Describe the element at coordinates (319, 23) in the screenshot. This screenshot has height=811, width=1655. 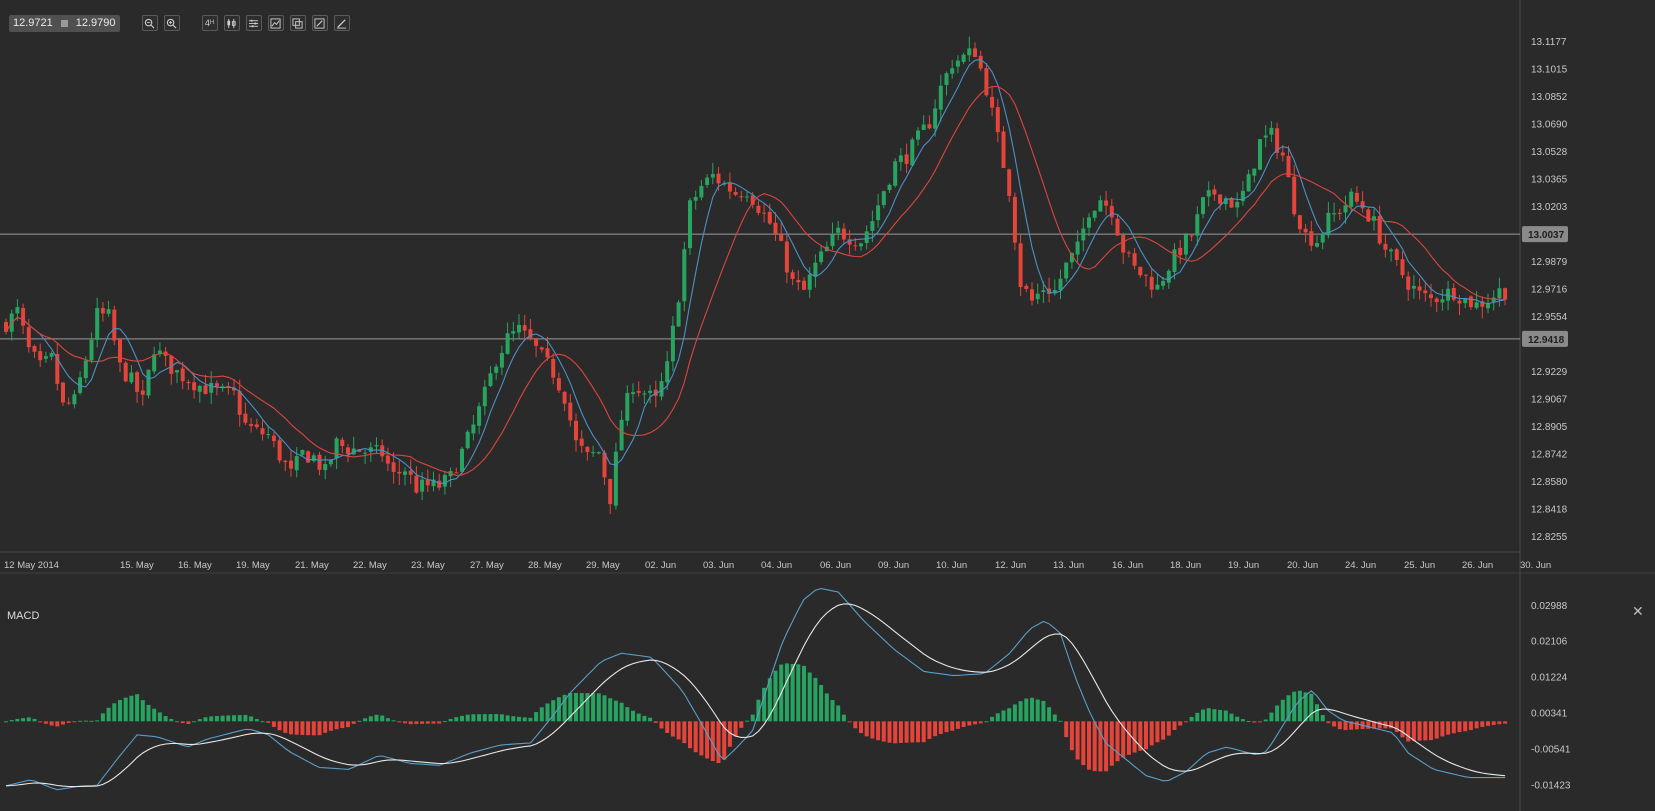
I see `edit-button` at that location.